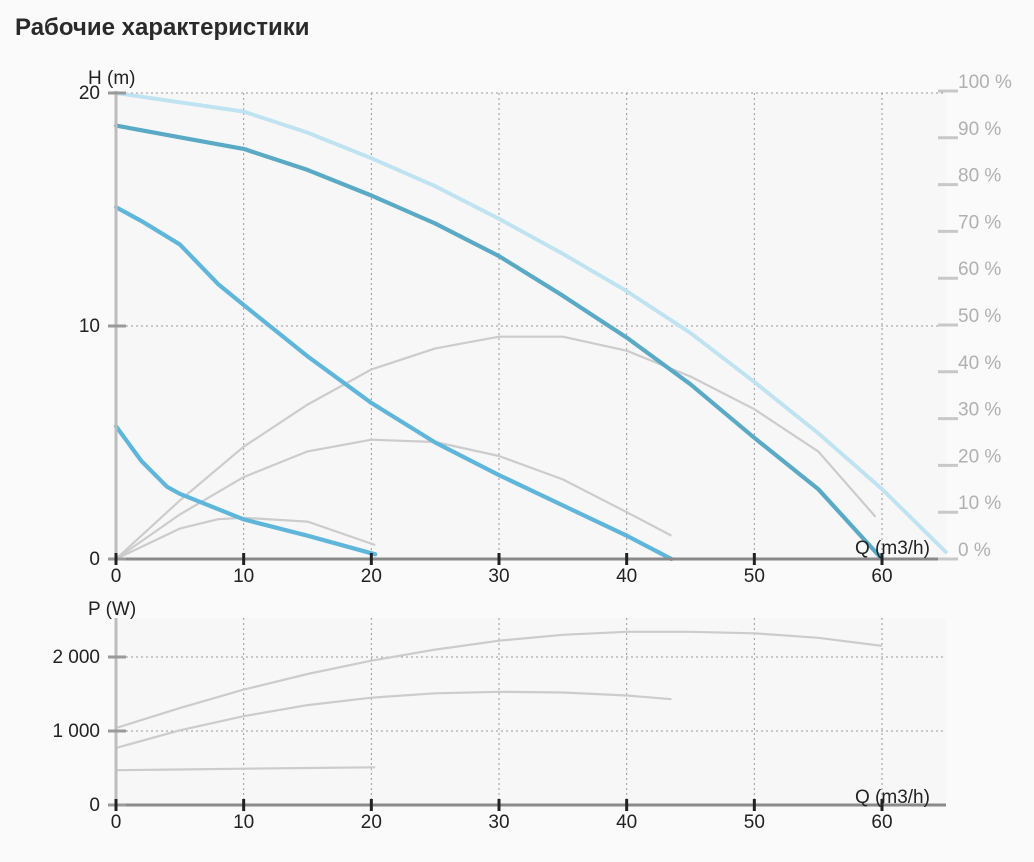  What do you see at coordinates (979, 363) in the screenshot?
I see `right-tick-label: 40 %` at bounding box center [979, 363].